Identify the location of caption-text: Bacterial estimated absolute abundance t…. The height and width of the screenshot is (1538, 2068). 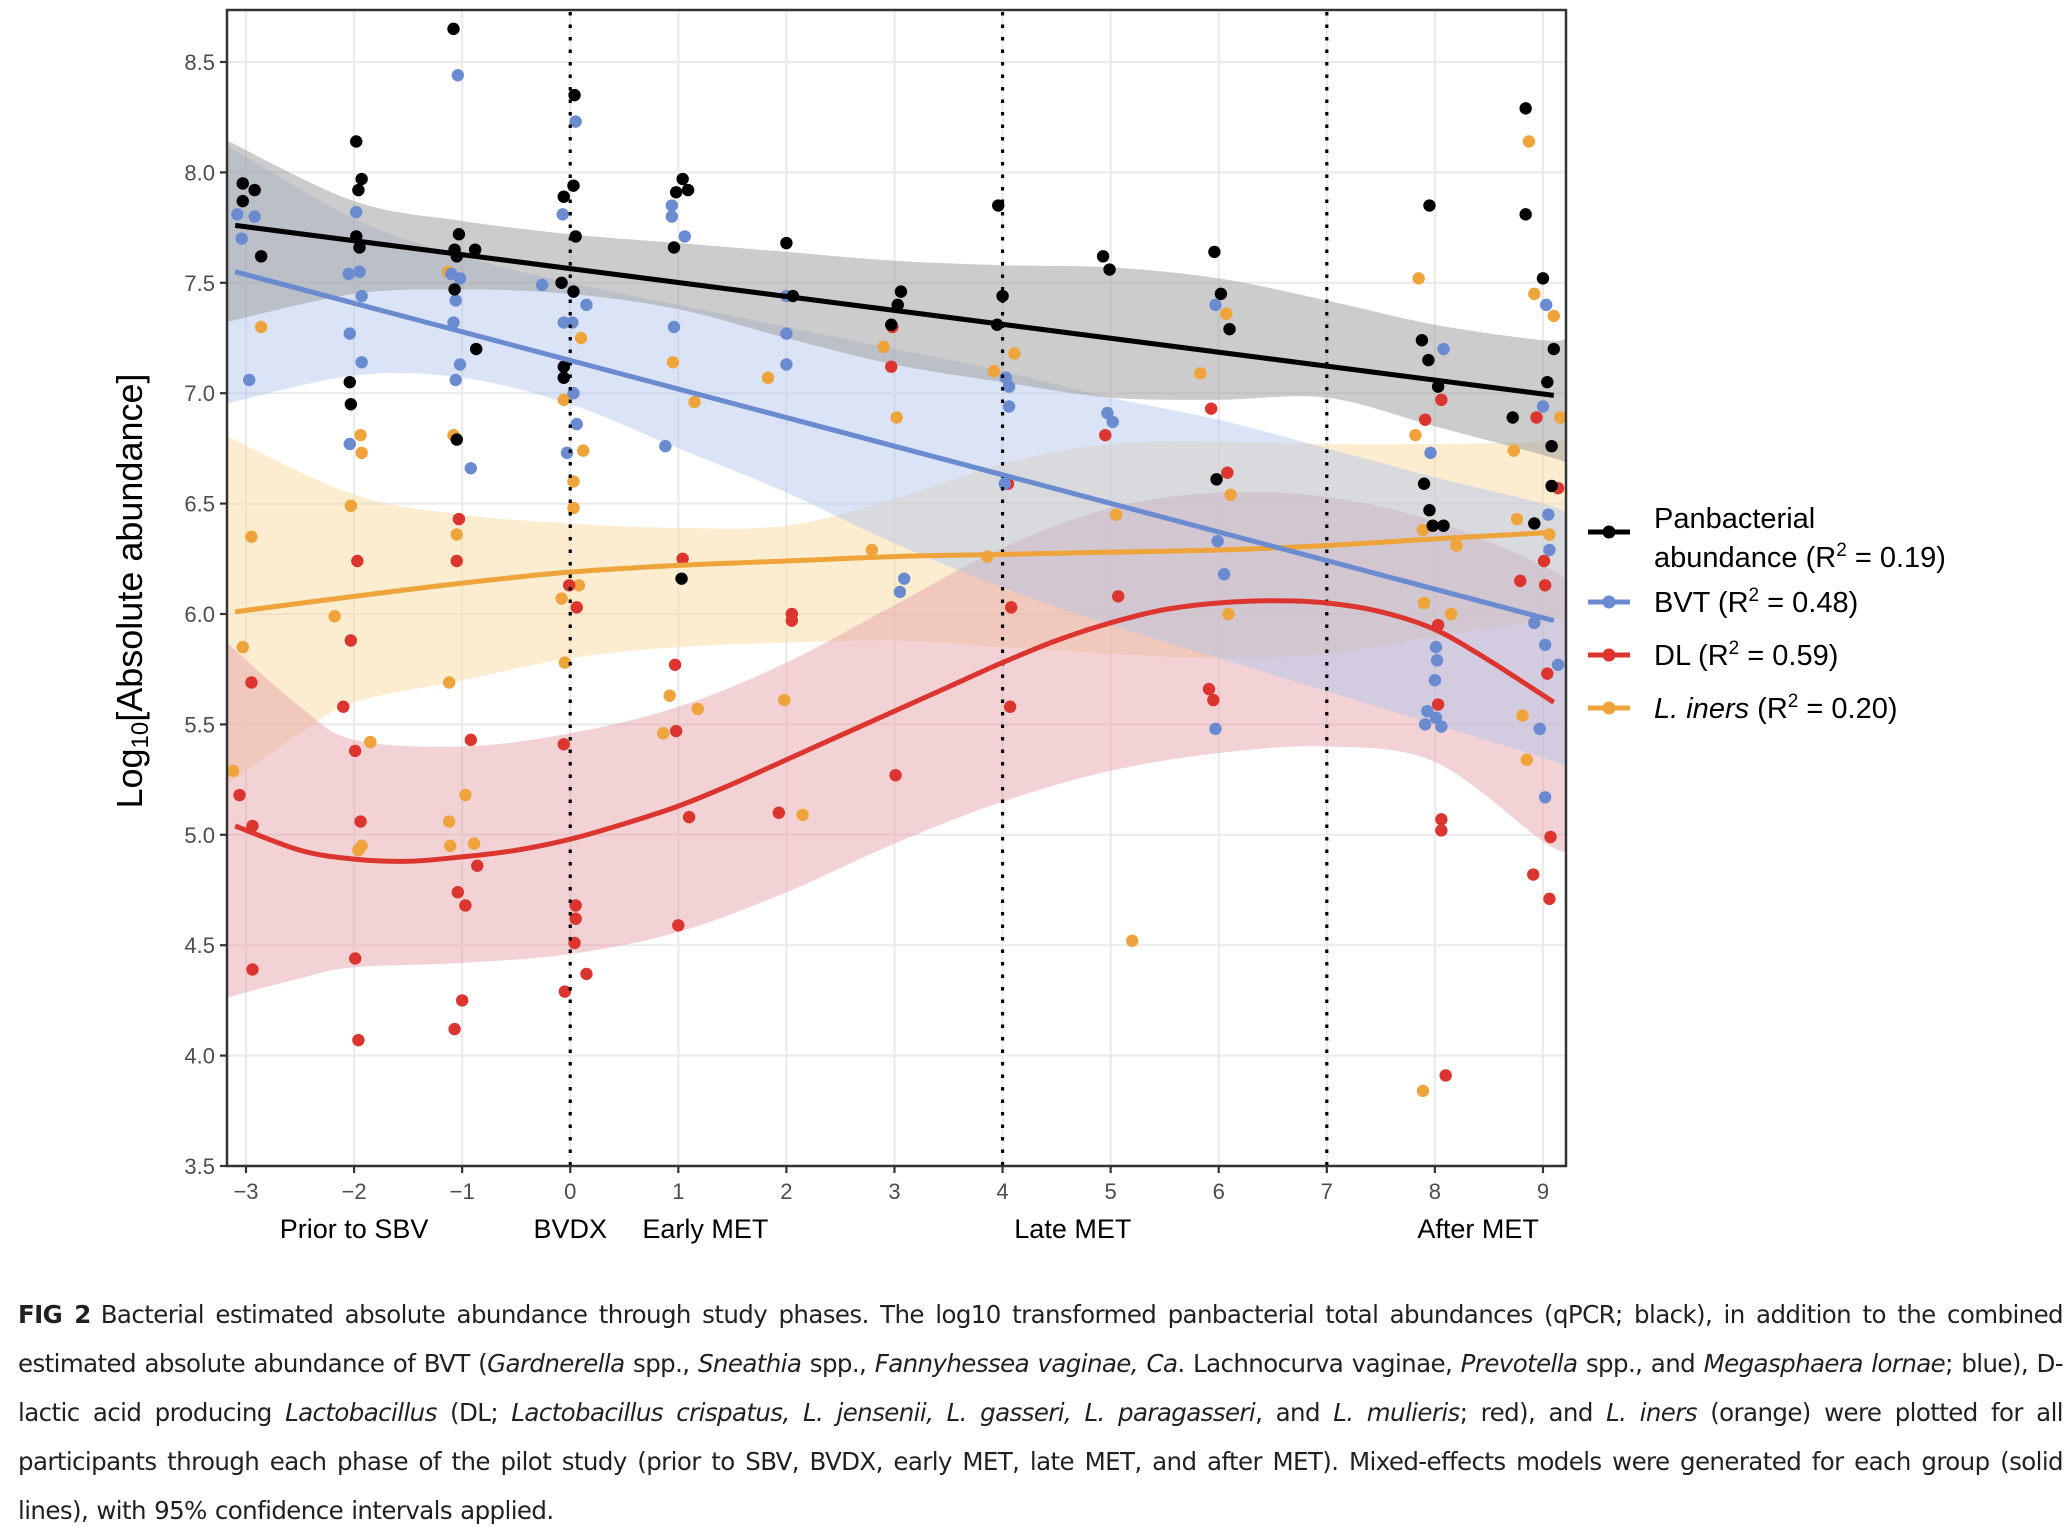
(1041, 1412).